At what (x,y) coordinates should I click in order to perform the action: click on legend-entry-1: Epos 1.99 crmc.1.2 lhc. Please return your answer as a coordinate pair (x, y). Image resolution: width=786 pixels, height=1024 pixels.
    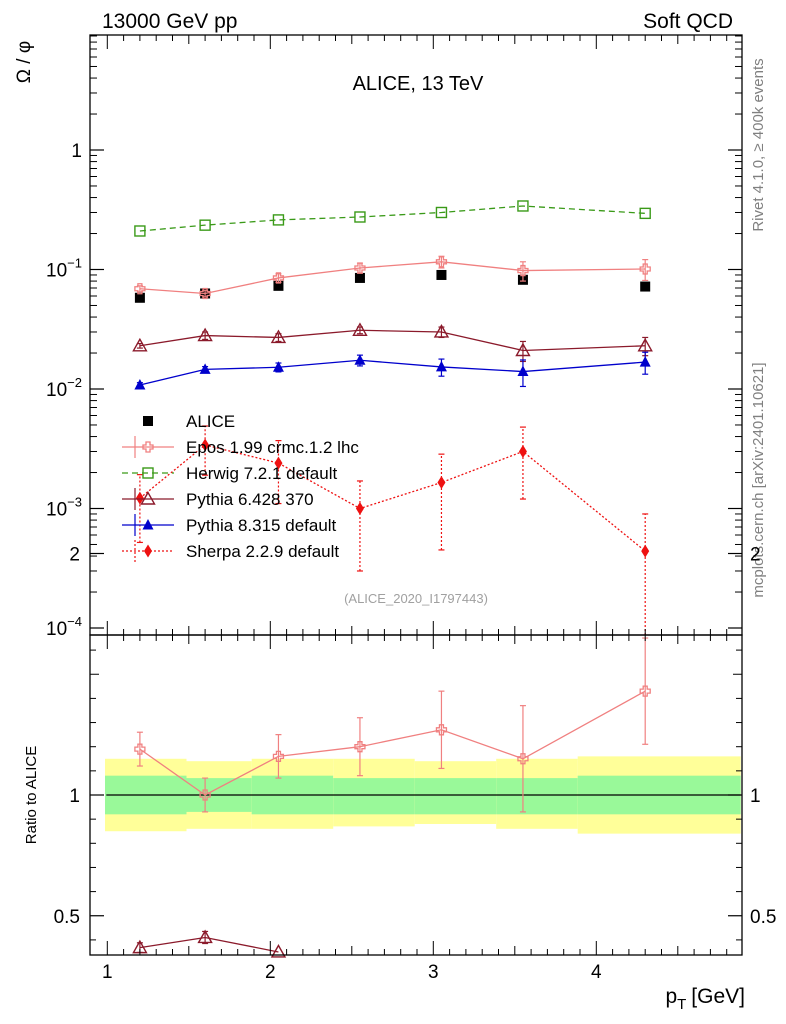
    Looking at the image, I should click on (240, 447).